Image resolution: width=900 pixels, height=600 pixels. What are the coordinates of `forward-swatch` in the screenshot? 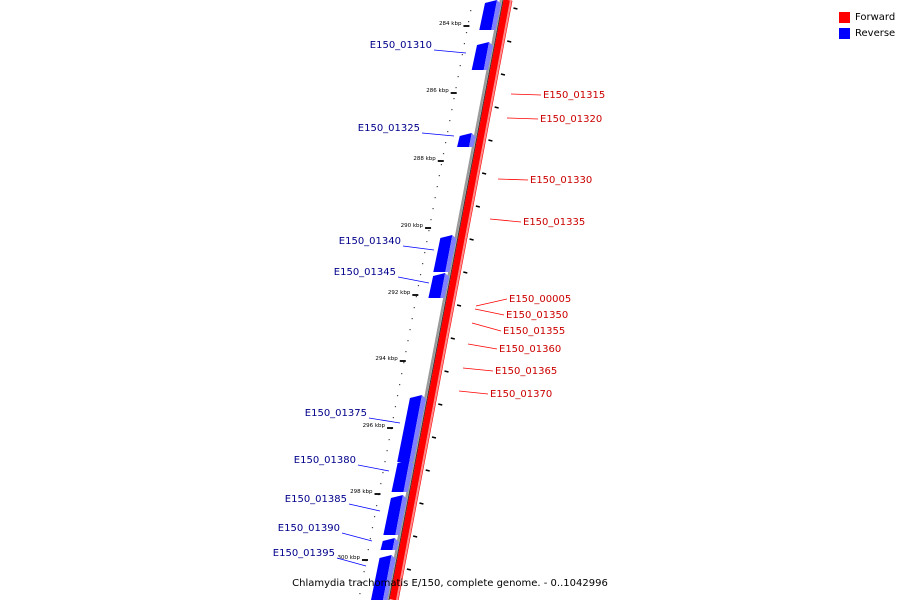 It's located at (844, 17).